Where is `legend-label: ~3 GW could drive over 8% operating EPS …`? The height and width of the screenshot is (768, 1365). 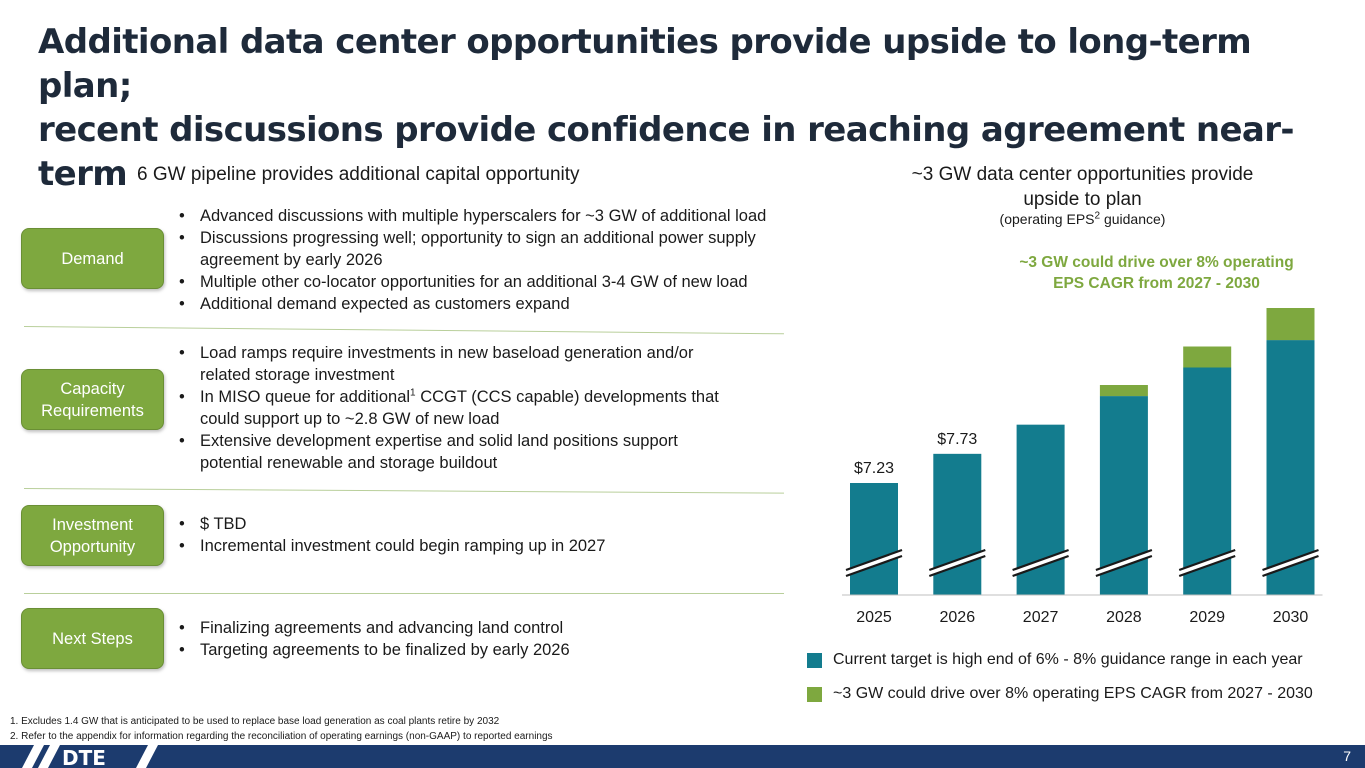
legend-label: ~3 GW could drive over 8% operating EPS … is located at coordinates (1073, 693).